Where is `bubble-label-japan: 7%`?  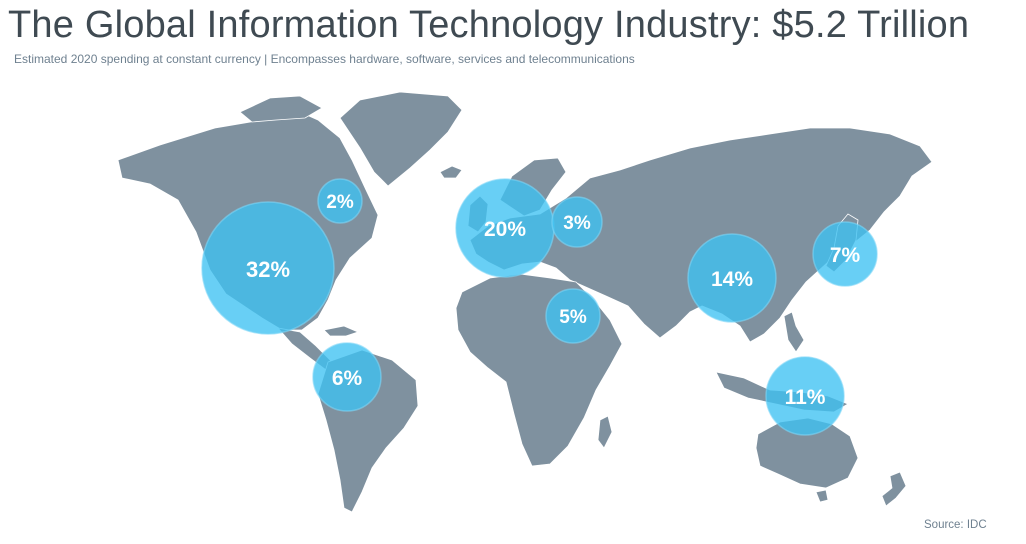 bubble-label-japan: 7% is located at coordinates (845, 255).